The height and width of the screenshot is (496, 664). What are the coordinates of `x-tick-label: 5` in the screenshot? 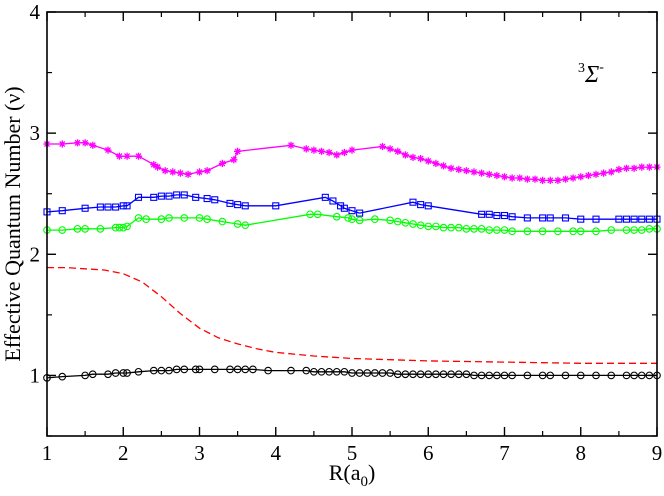 It's located at (352, 453).